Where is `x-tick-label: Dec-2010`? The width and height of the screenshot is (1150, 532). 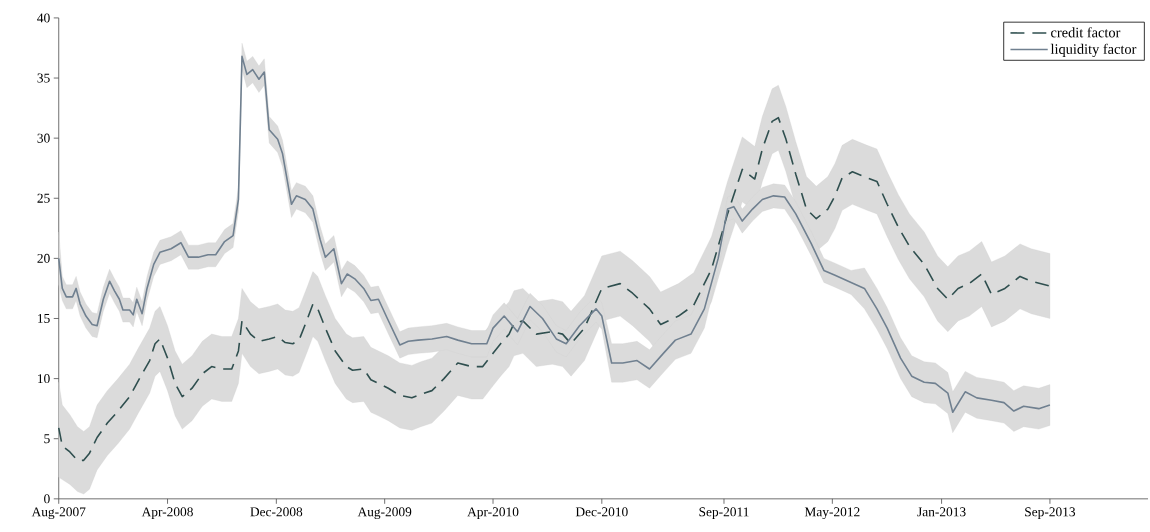
x-tick-label: Dec-2010 is located at coordinates (601, 512).